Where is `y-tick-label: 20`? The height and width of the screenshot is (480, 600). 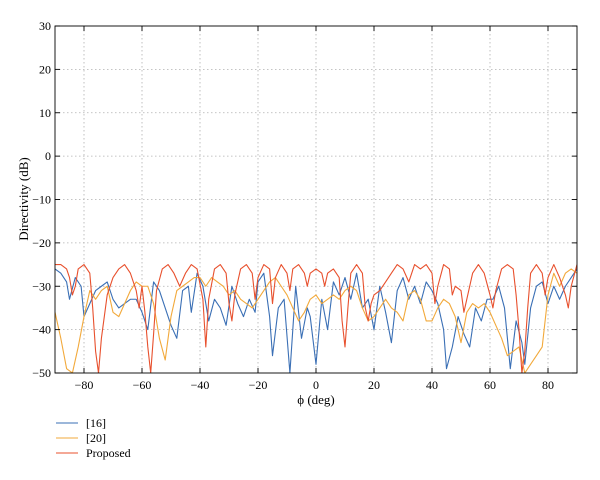
y-tick-label: 20 is located at coordinates (45, 69).